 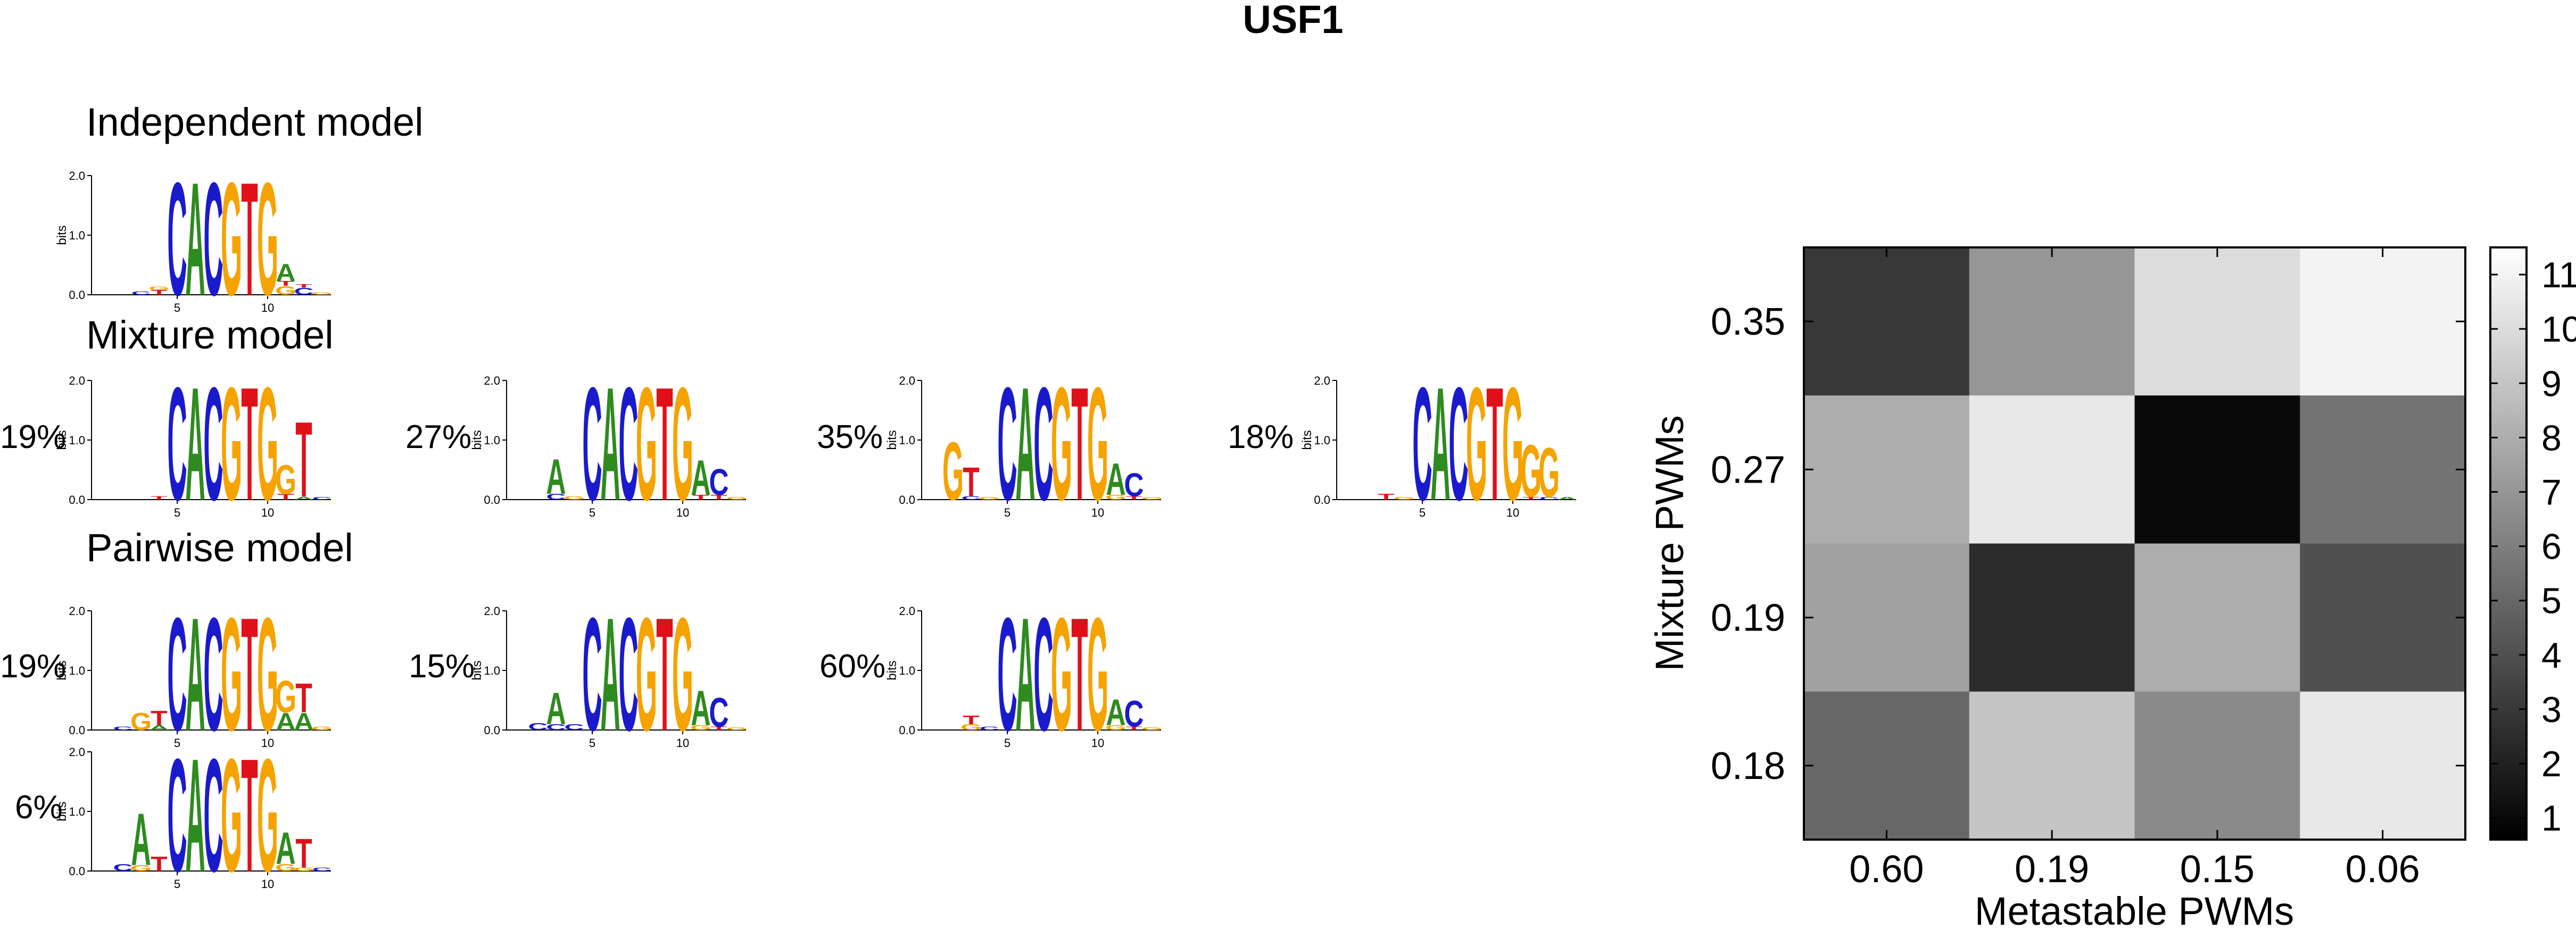 What do you see at coordinates (2217, 869) in the screenshot?
I see `heatmap-x-tick-label: 0.15` at bounding box center [2217, 869].